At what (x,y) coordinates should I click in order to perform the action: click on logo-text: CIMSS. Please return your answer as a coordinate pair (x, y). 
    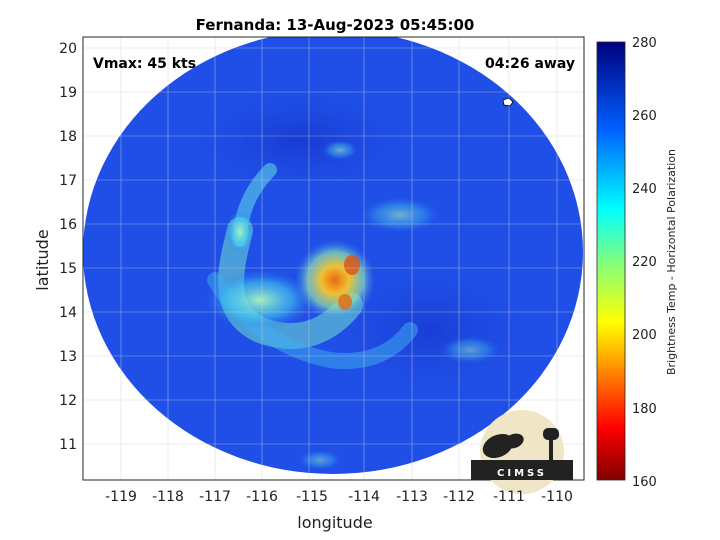
    Looking at the image, I should click on (522, 473).